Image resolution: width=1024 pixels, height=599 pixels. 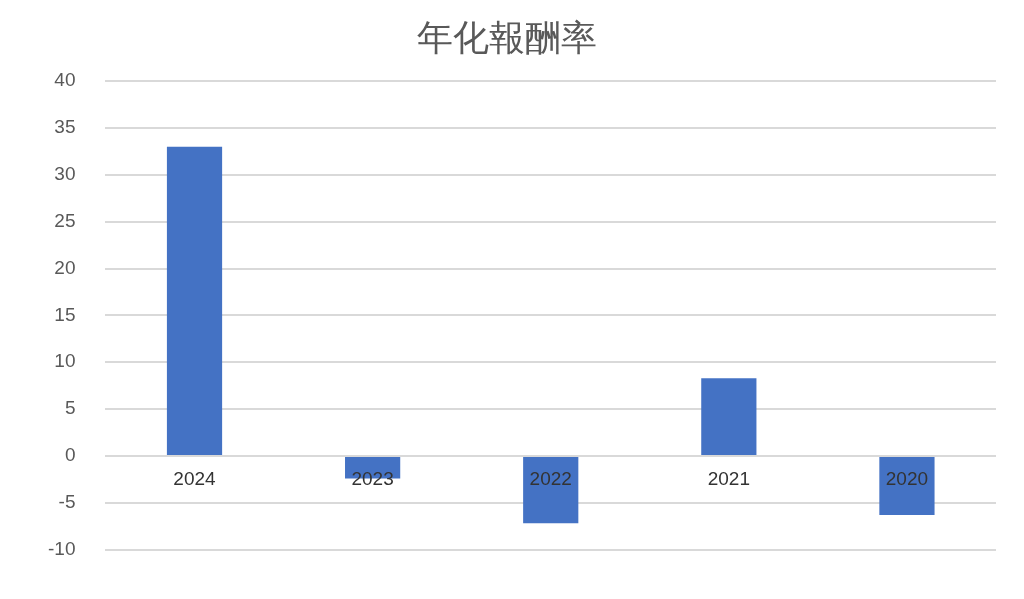 What do you see at coordinates (70, 408) in the screenshot?
I see `y-tick-label: 5` at bounding box center [70, 408].